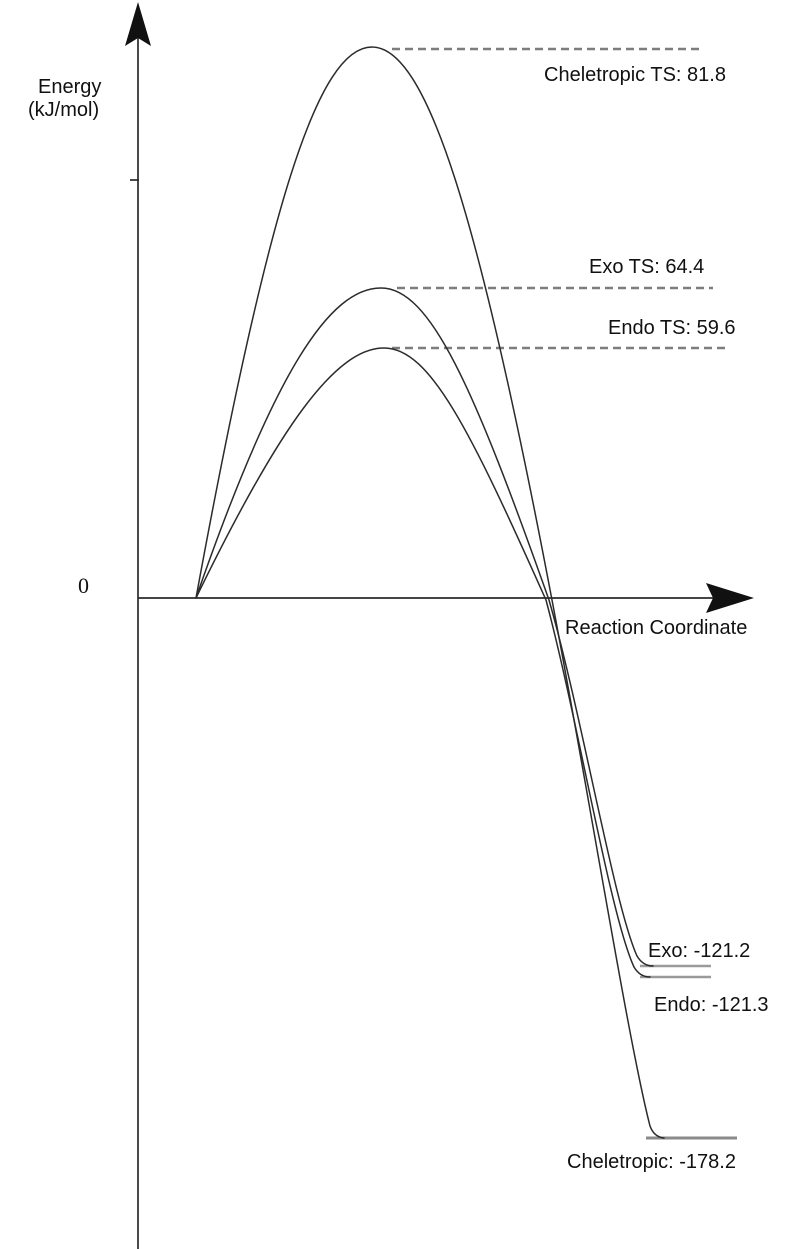  What do you see at coordinates (699, 951) in the screenshot?
I see `exo-product-annotation: Exo: -121.2` at bounding box center [699, 951].